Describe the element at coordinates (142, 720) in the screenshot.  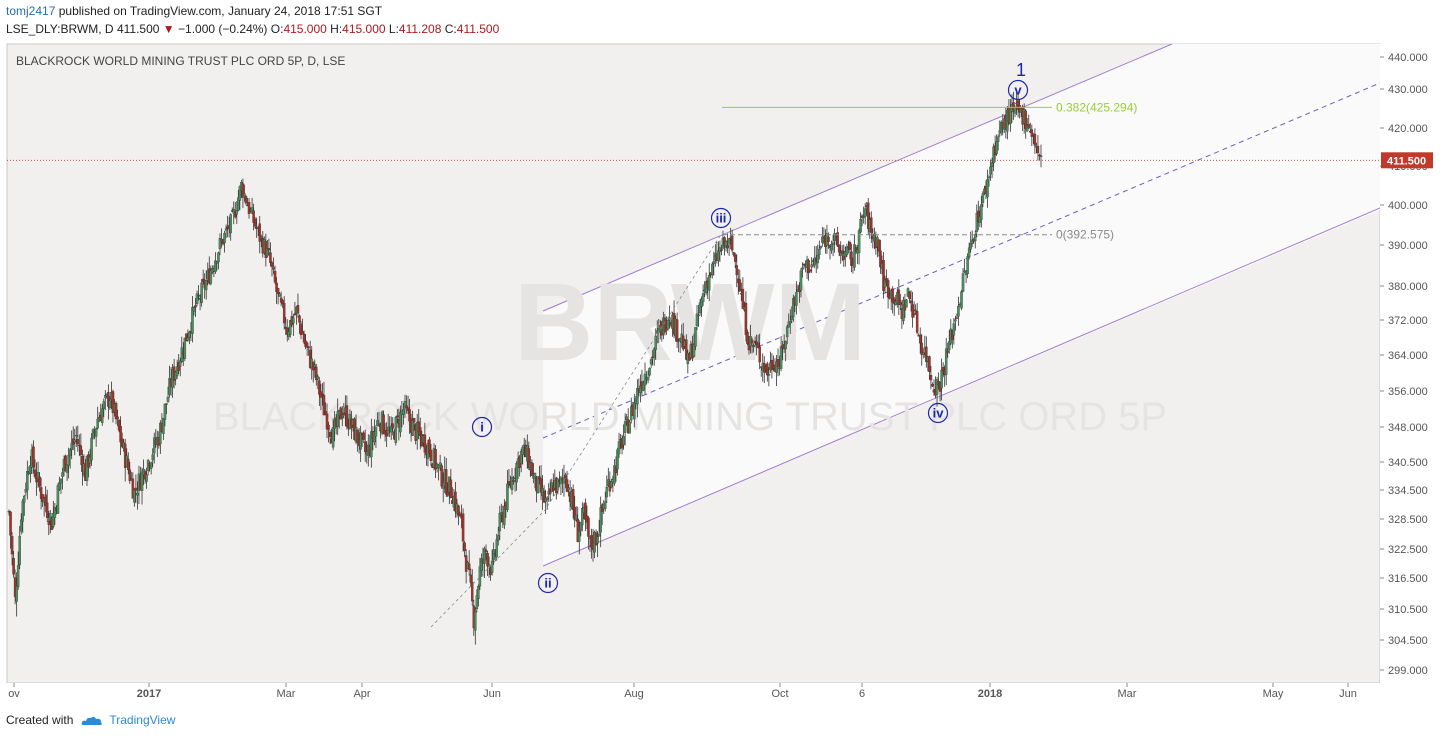
I see `tradingview-link: TradingView` at that location.